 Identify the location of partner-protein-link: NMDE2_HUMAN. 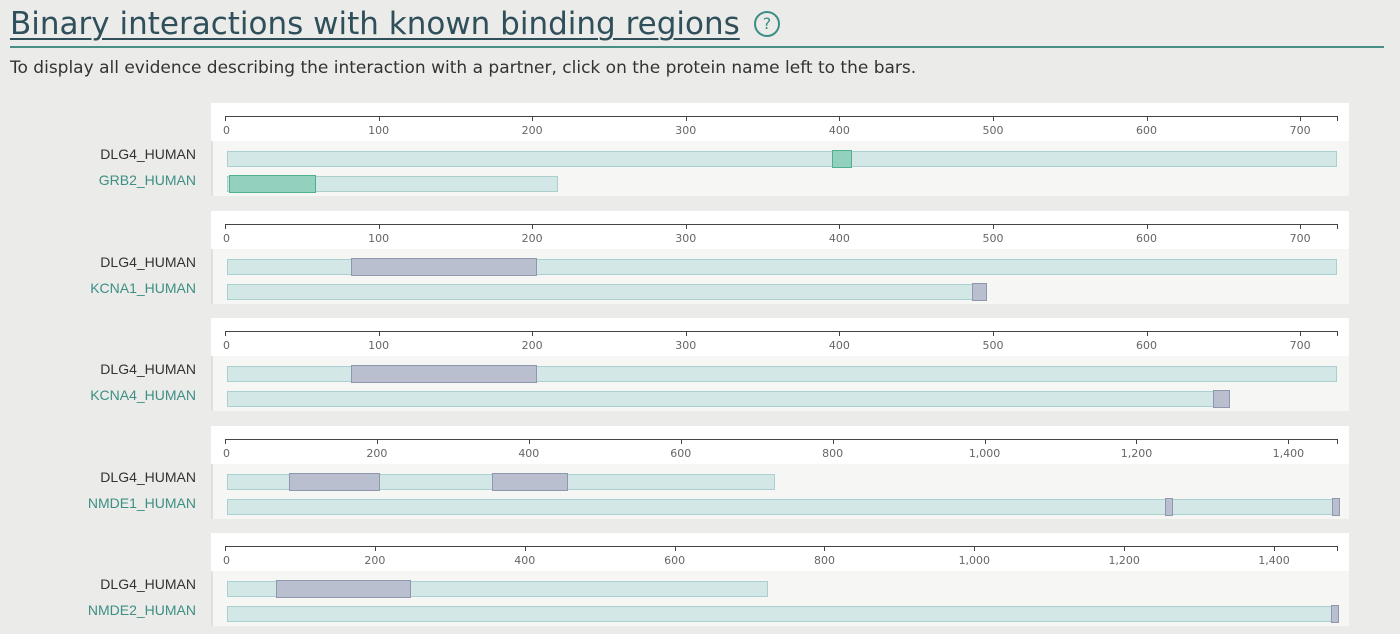
(141, 610).